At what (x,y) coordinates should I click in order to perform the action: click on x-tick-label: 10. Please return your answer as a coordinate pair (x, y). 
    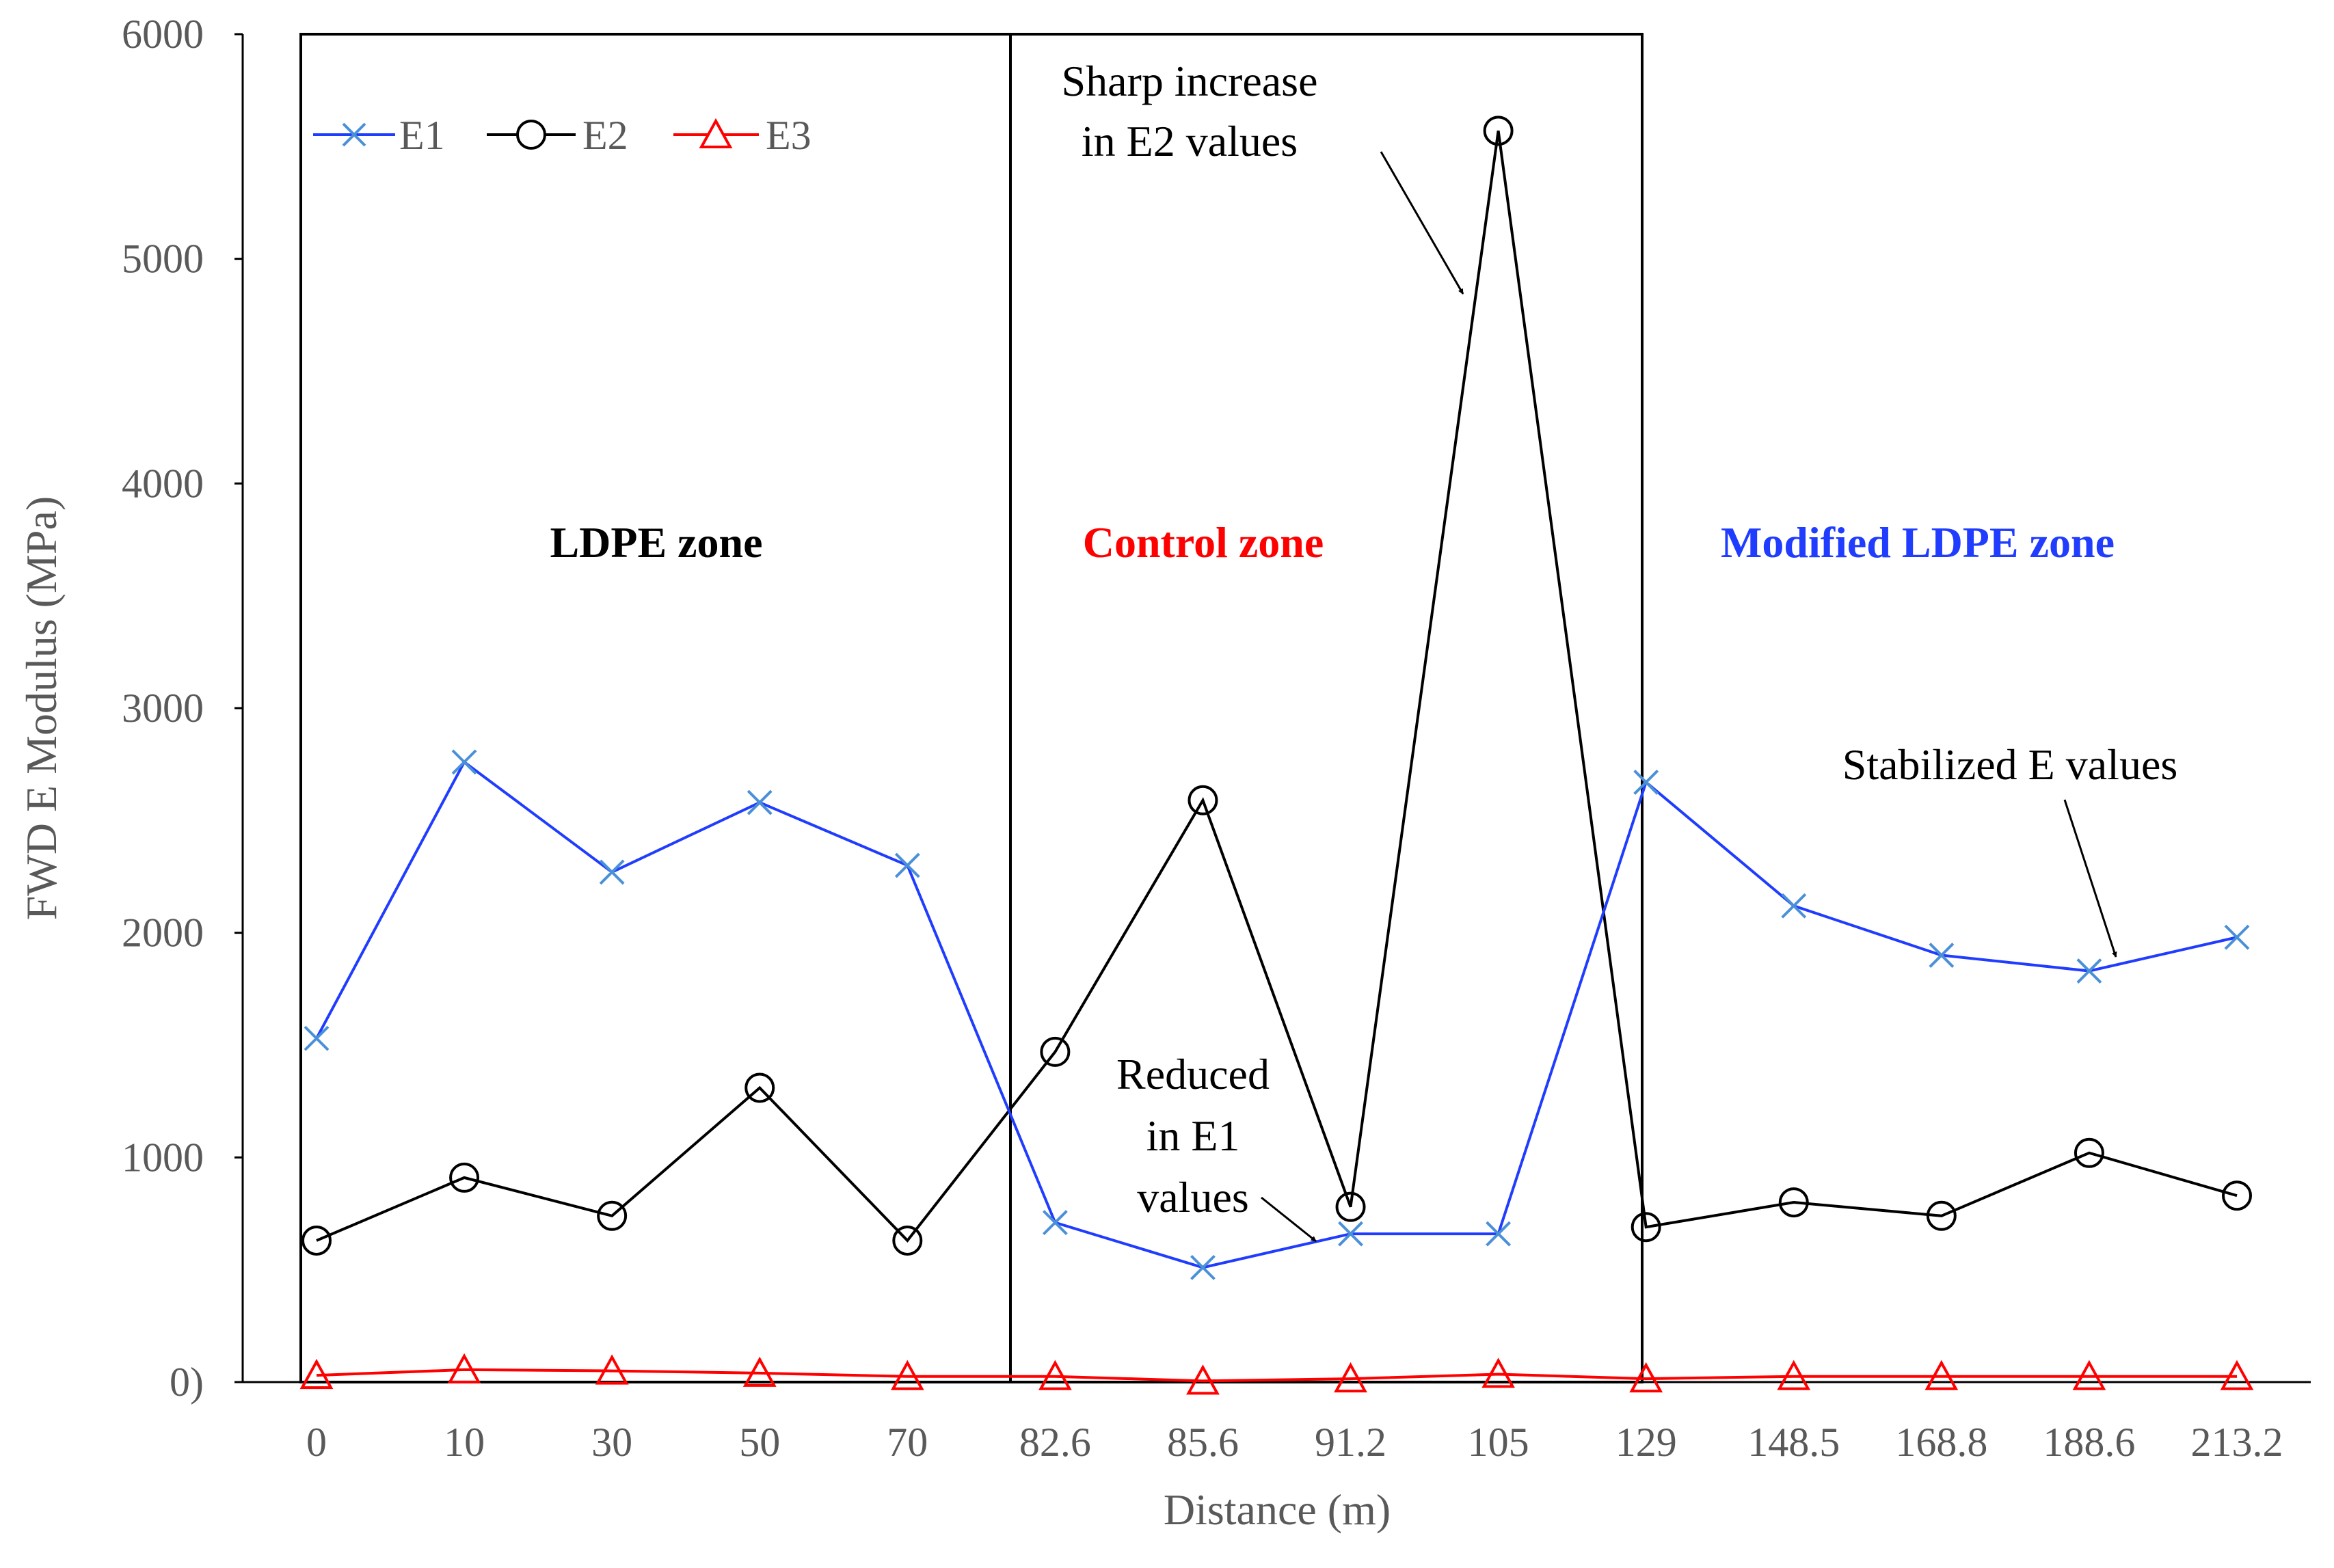
    Looking at the image, I should click on (464, 1442).